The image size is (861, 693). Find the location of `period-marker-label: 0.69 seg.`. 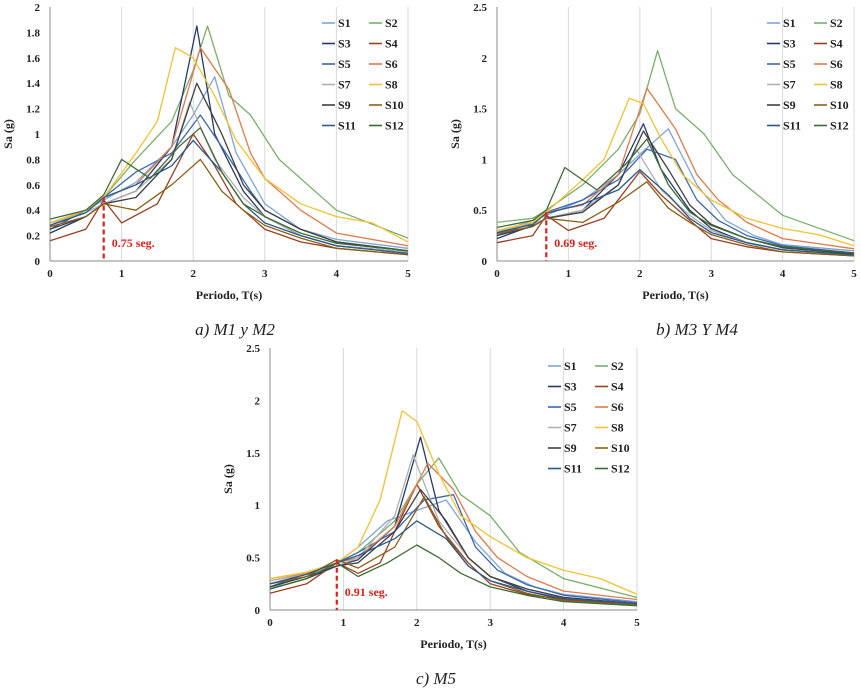

period-marker-label: 0.69 seg. is located at coordinates (575, 243).